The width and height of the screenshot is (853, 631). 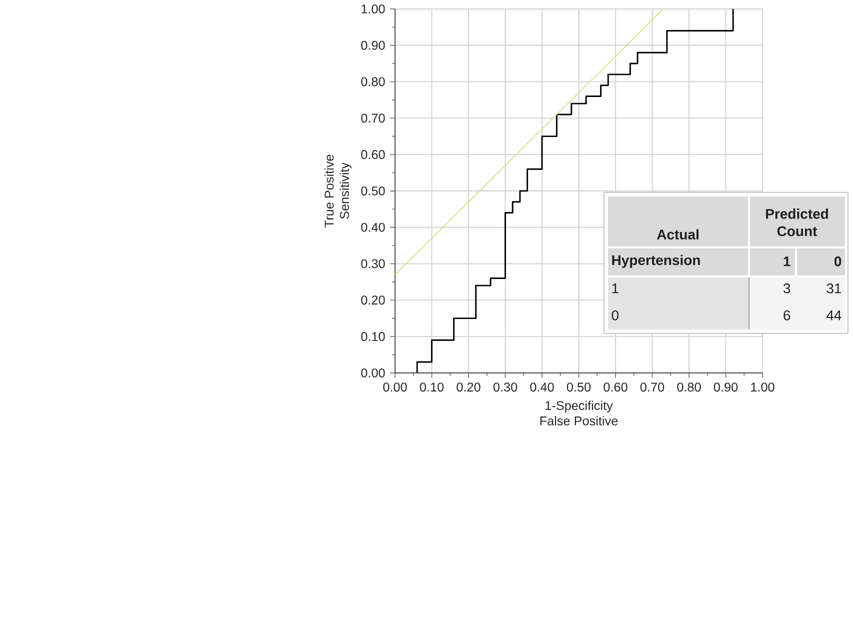 What do you see at coordinates (338, 191) in the screenshot?
I see `y-axis-title: True Positive Sensitivity` at bounding box center [338, 191].